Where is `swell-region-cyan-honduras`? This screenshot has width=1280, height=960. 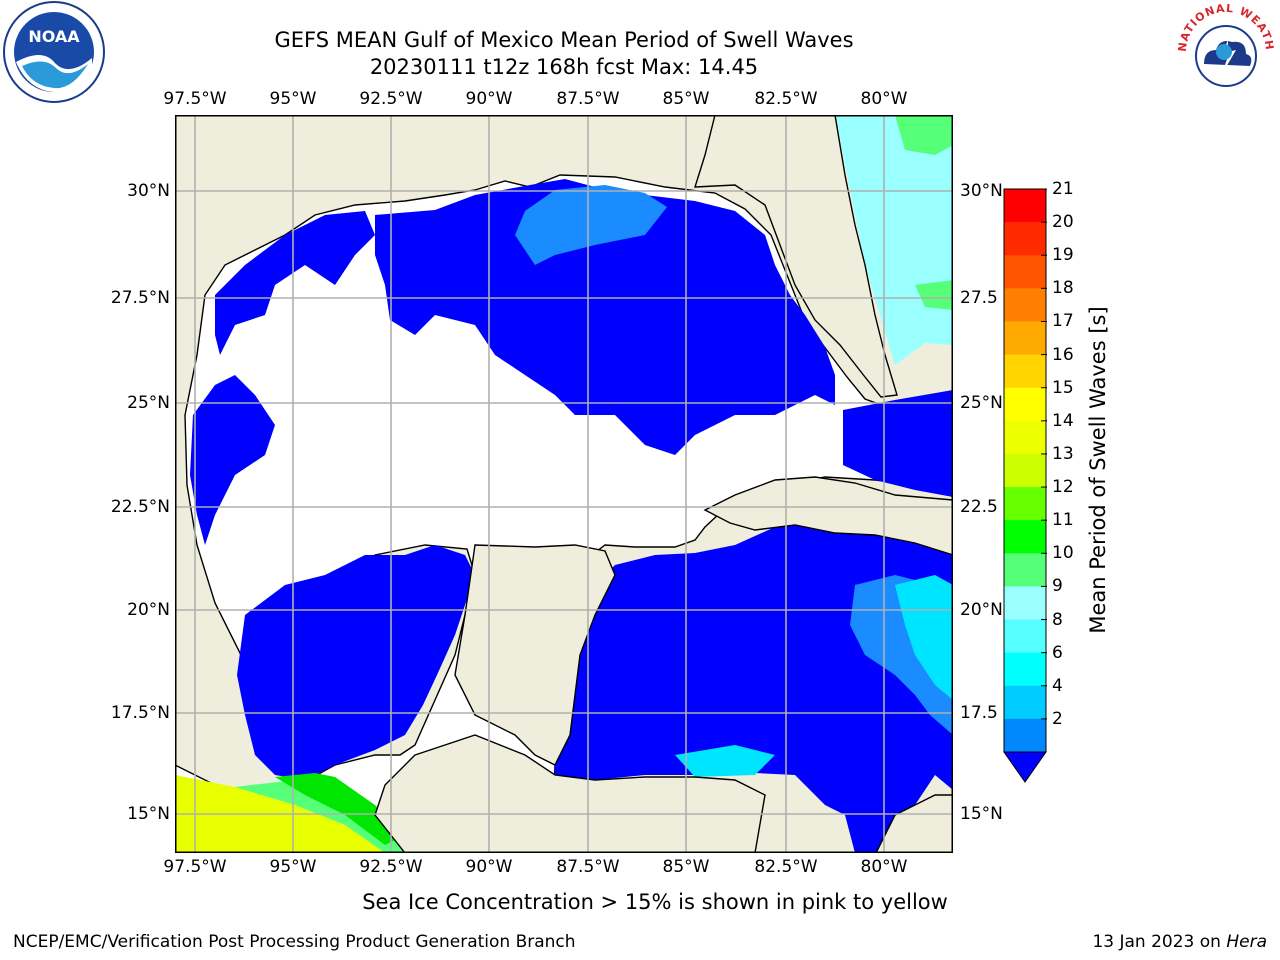
swell-region-cyan-honduras is located at coordinates (725, 761).